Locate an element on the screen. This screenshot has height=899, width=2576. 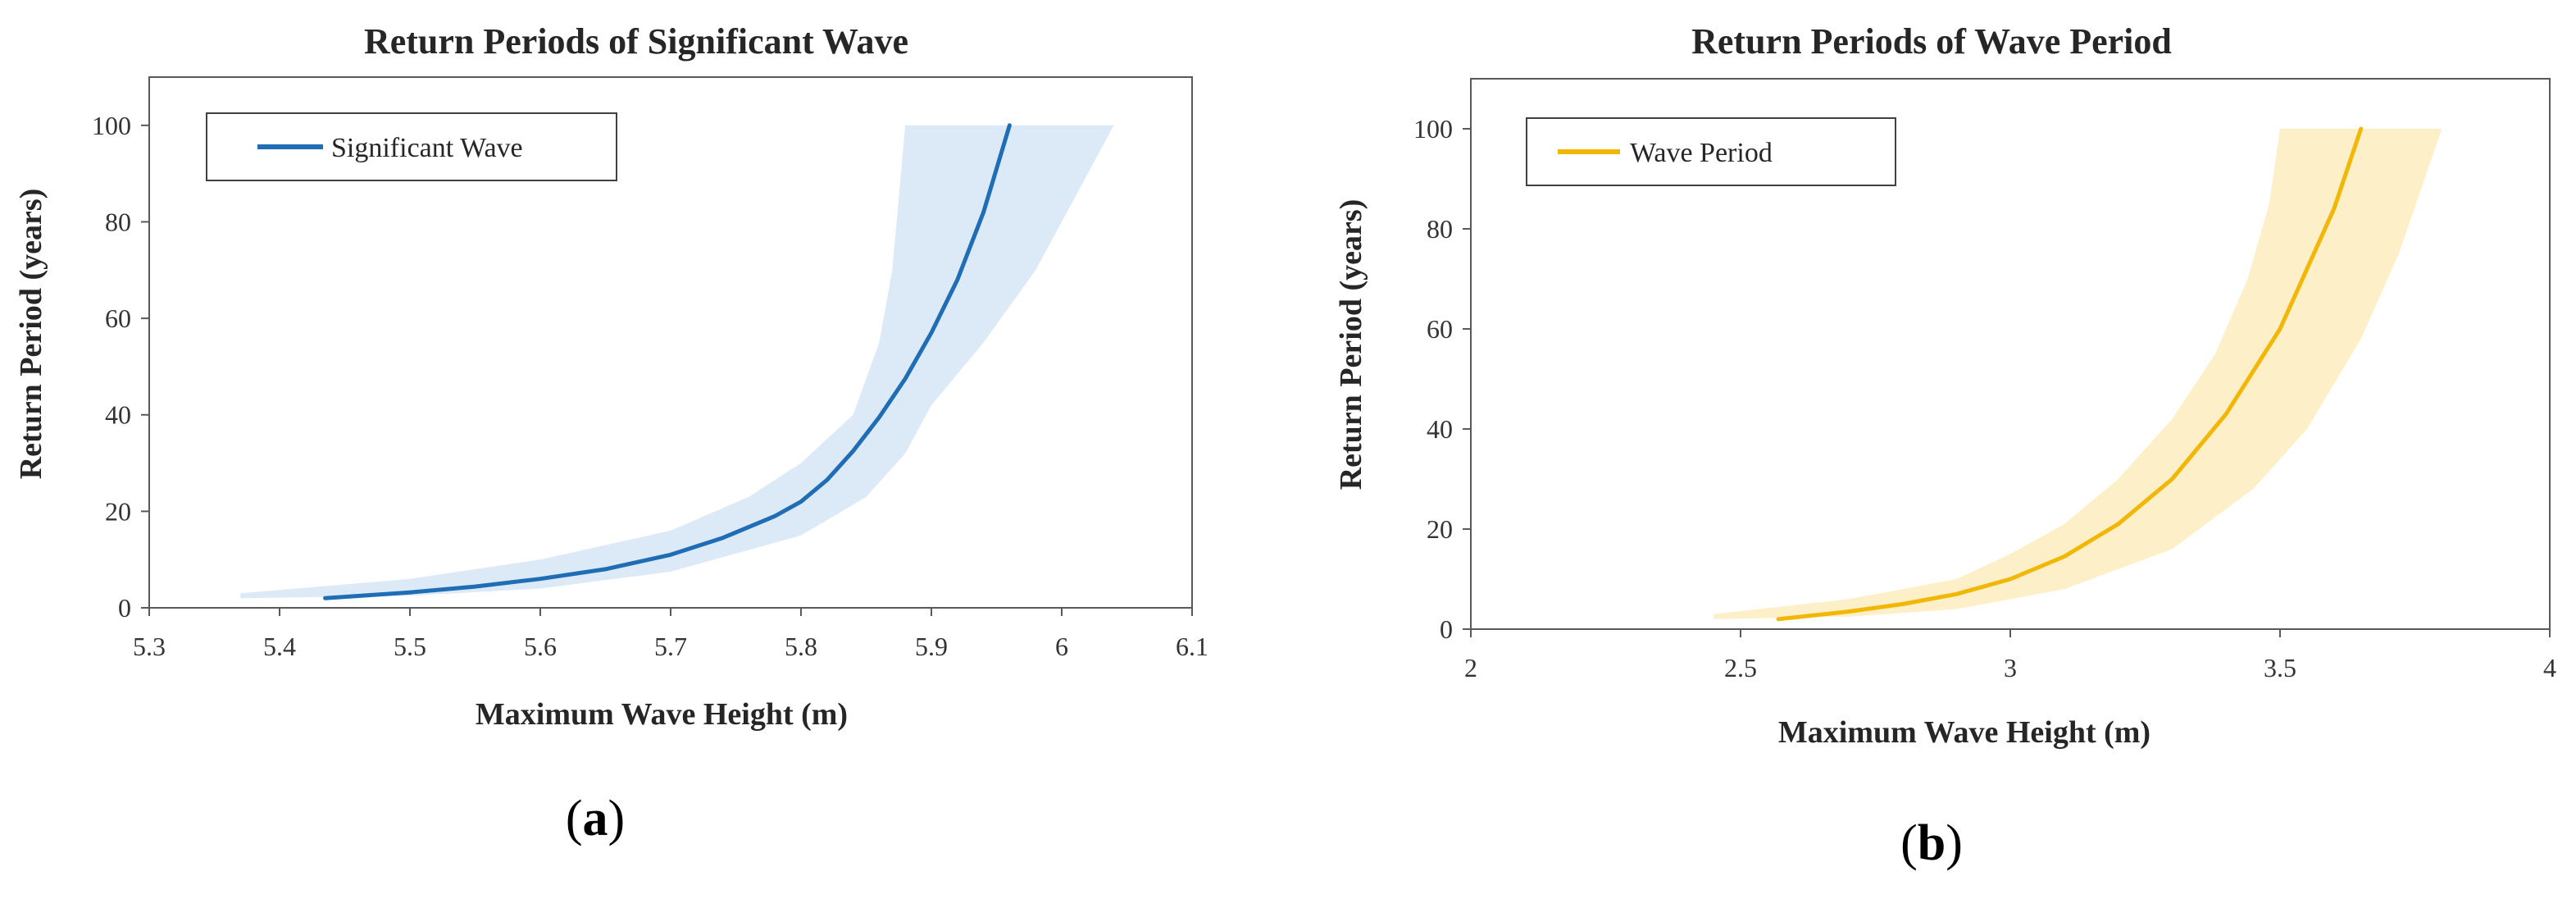
x-tick-label: 5.9 is located at coordinates (931, 646).